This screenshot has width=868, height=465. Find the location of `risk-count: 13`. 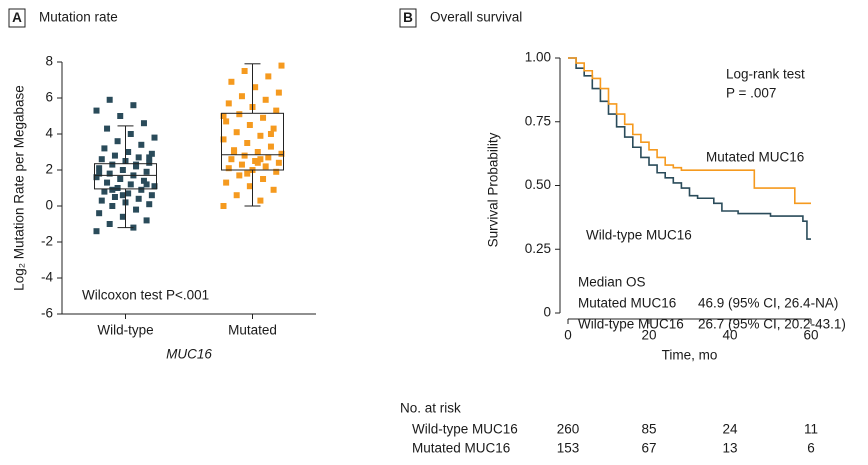

risk-count: 13 is located at coordinates (729, 448).